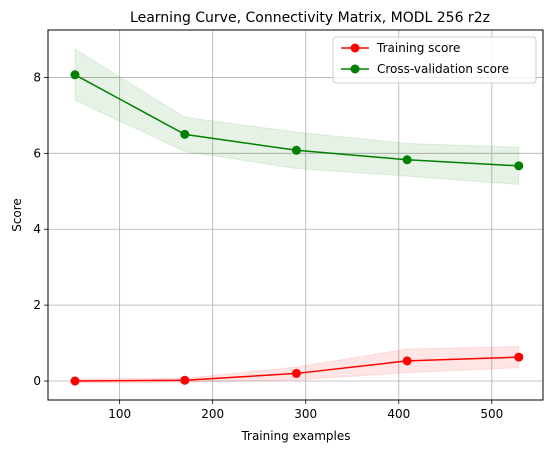 The width and height of the screenshot is (557, 453). Describe the element at coordinates (17, 215) in the screenshot. I see `y-axis-label: Score` at that location.